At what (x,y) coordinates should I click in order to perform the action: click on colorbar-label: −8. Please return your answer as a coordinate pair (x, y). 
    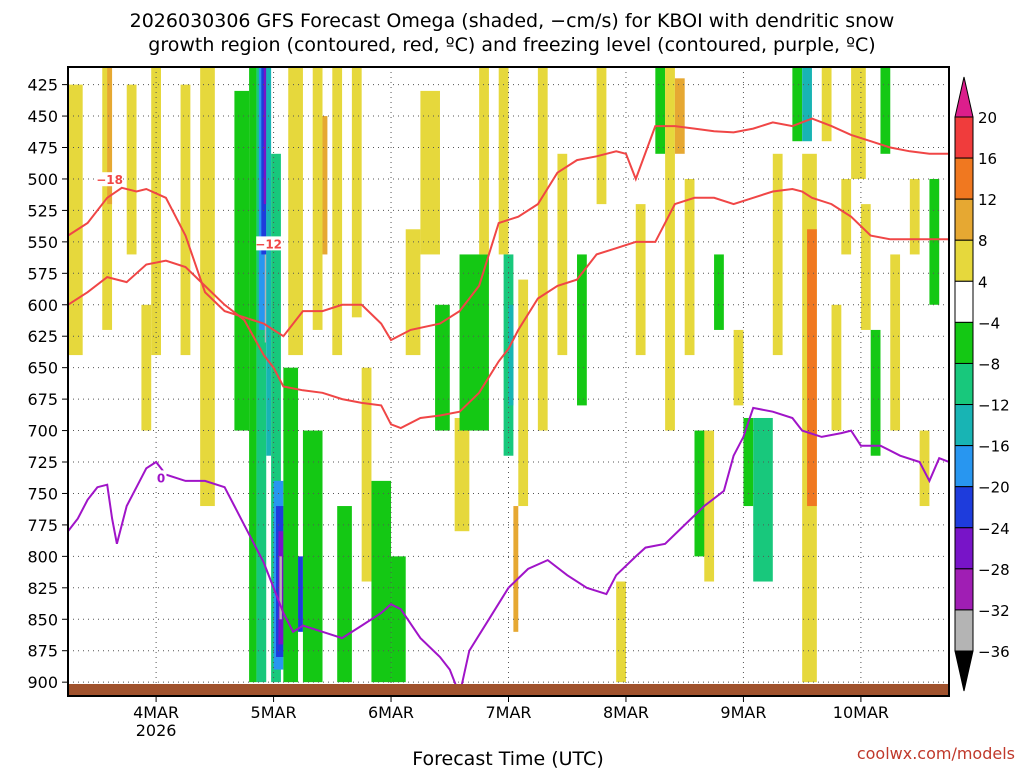
    Looking at the image, I should click on (989, 364).